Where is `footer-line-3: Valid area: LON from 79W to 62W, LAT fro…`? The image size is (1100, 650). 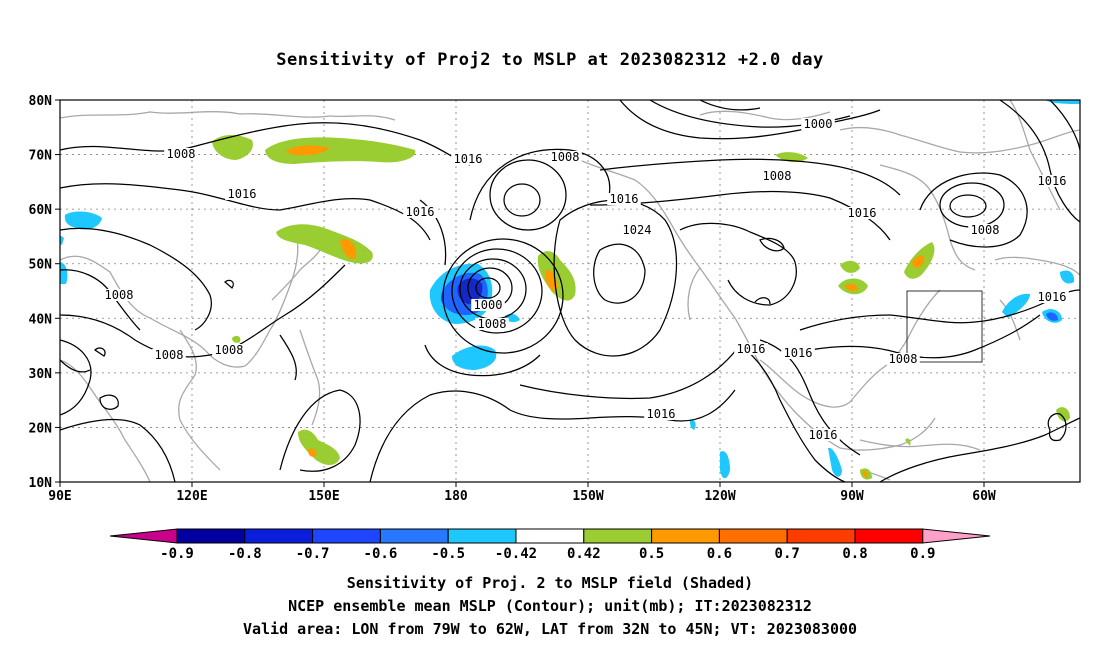
footer-line-3: Valid area: LON from 79W to 62W, LAT fro… is located at coordinates (550, 629).